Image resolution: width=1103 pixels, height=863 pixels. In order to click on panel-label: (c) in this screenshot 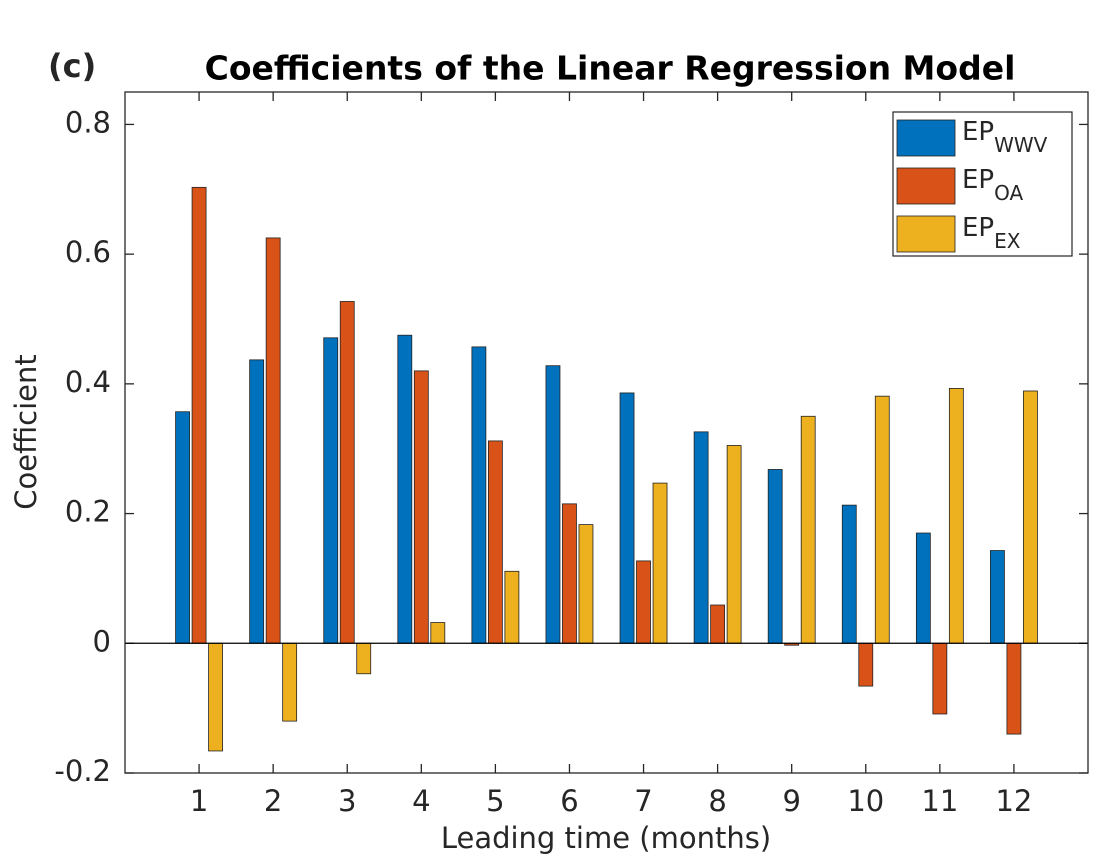, I will do `click(72, 66)`.